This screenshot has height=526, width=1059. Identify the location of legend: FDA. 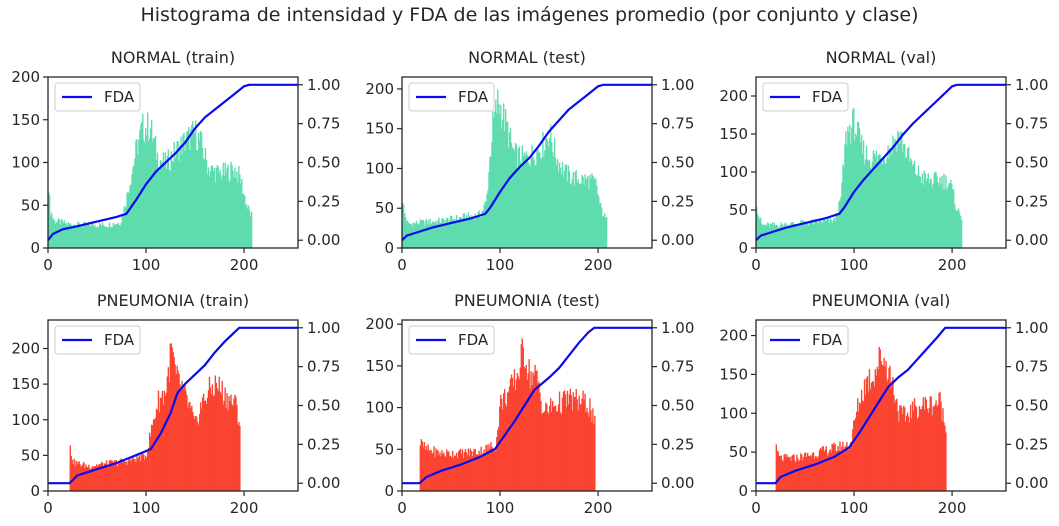
(451, 340).